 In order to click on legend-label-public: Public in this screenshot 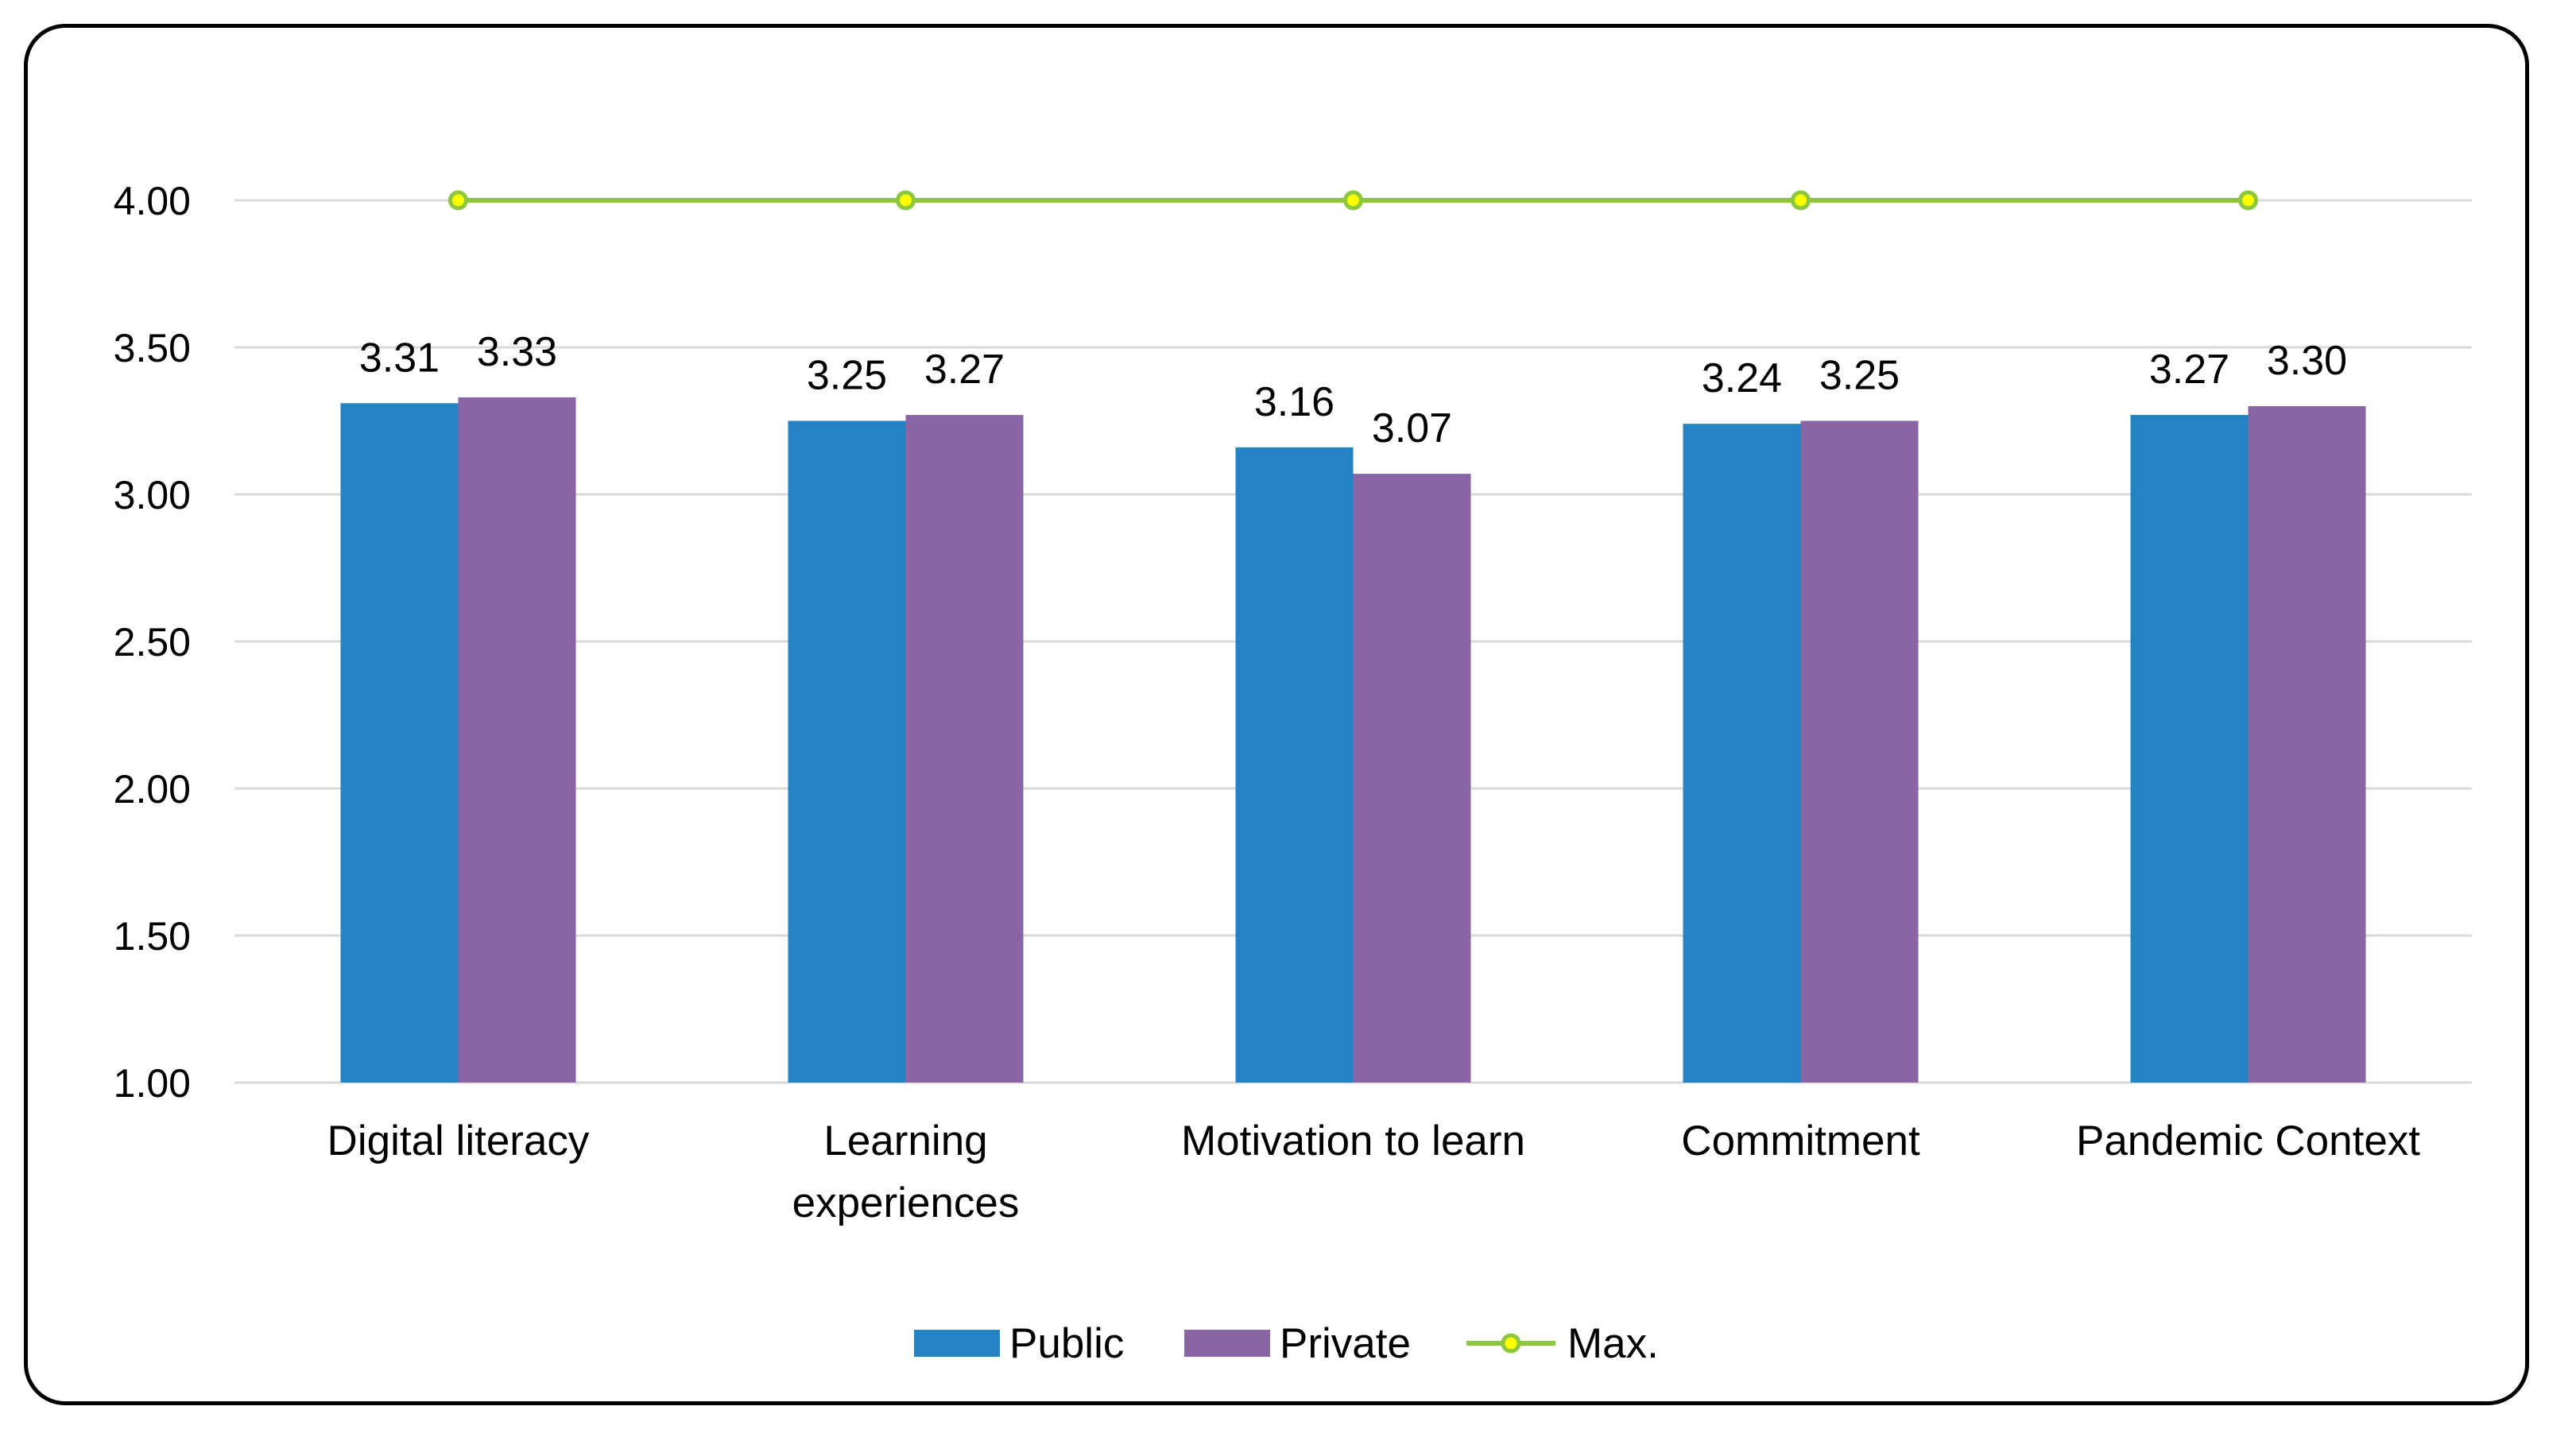, I will do `click(1066, 1343)`.